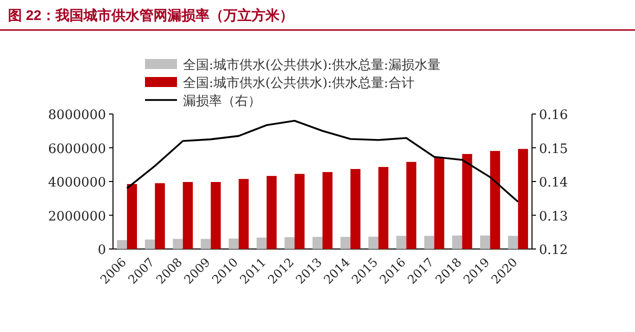 The width and height of the screenshot is (635, 332). I want to click on ytick: 0, so click(102, 250).